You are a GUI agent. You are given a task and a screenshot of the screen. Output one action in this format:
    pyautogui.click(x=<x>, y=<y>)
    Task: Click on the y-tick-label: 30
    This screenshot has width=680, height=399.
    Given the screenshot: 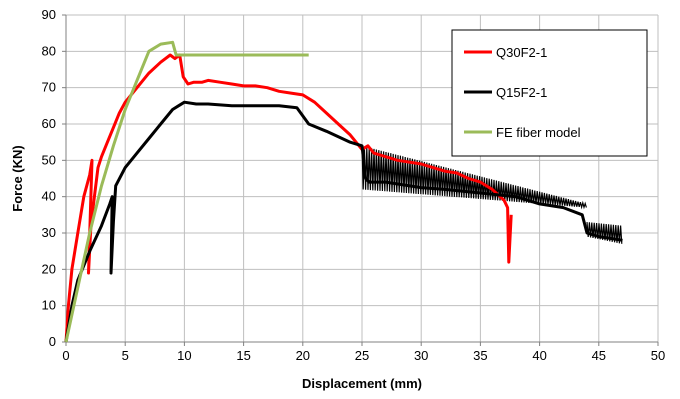 What is the action you would take?
    pyautogui.click(x=49, y=232)
    